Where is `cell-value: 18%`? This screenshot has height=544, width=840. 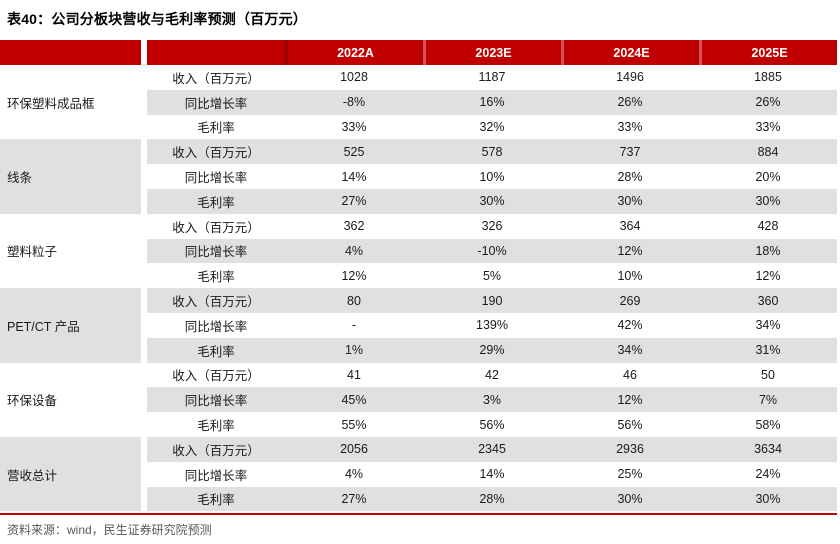
cell-value: 18% is located at coordinates (768, 250).